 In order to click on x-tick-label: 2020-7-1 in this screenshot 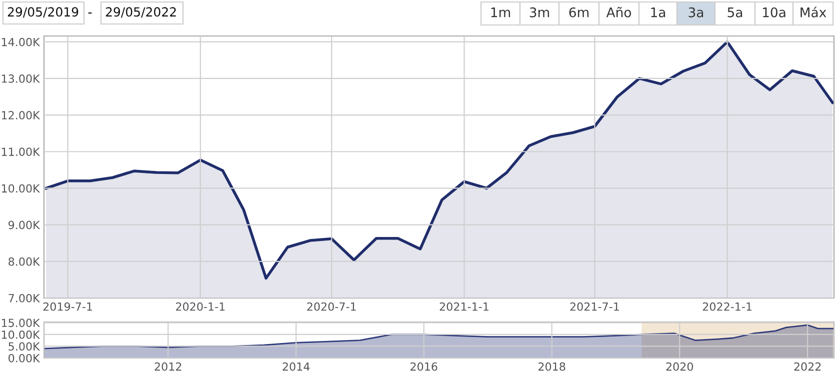, I will do `click(331, 306)`.